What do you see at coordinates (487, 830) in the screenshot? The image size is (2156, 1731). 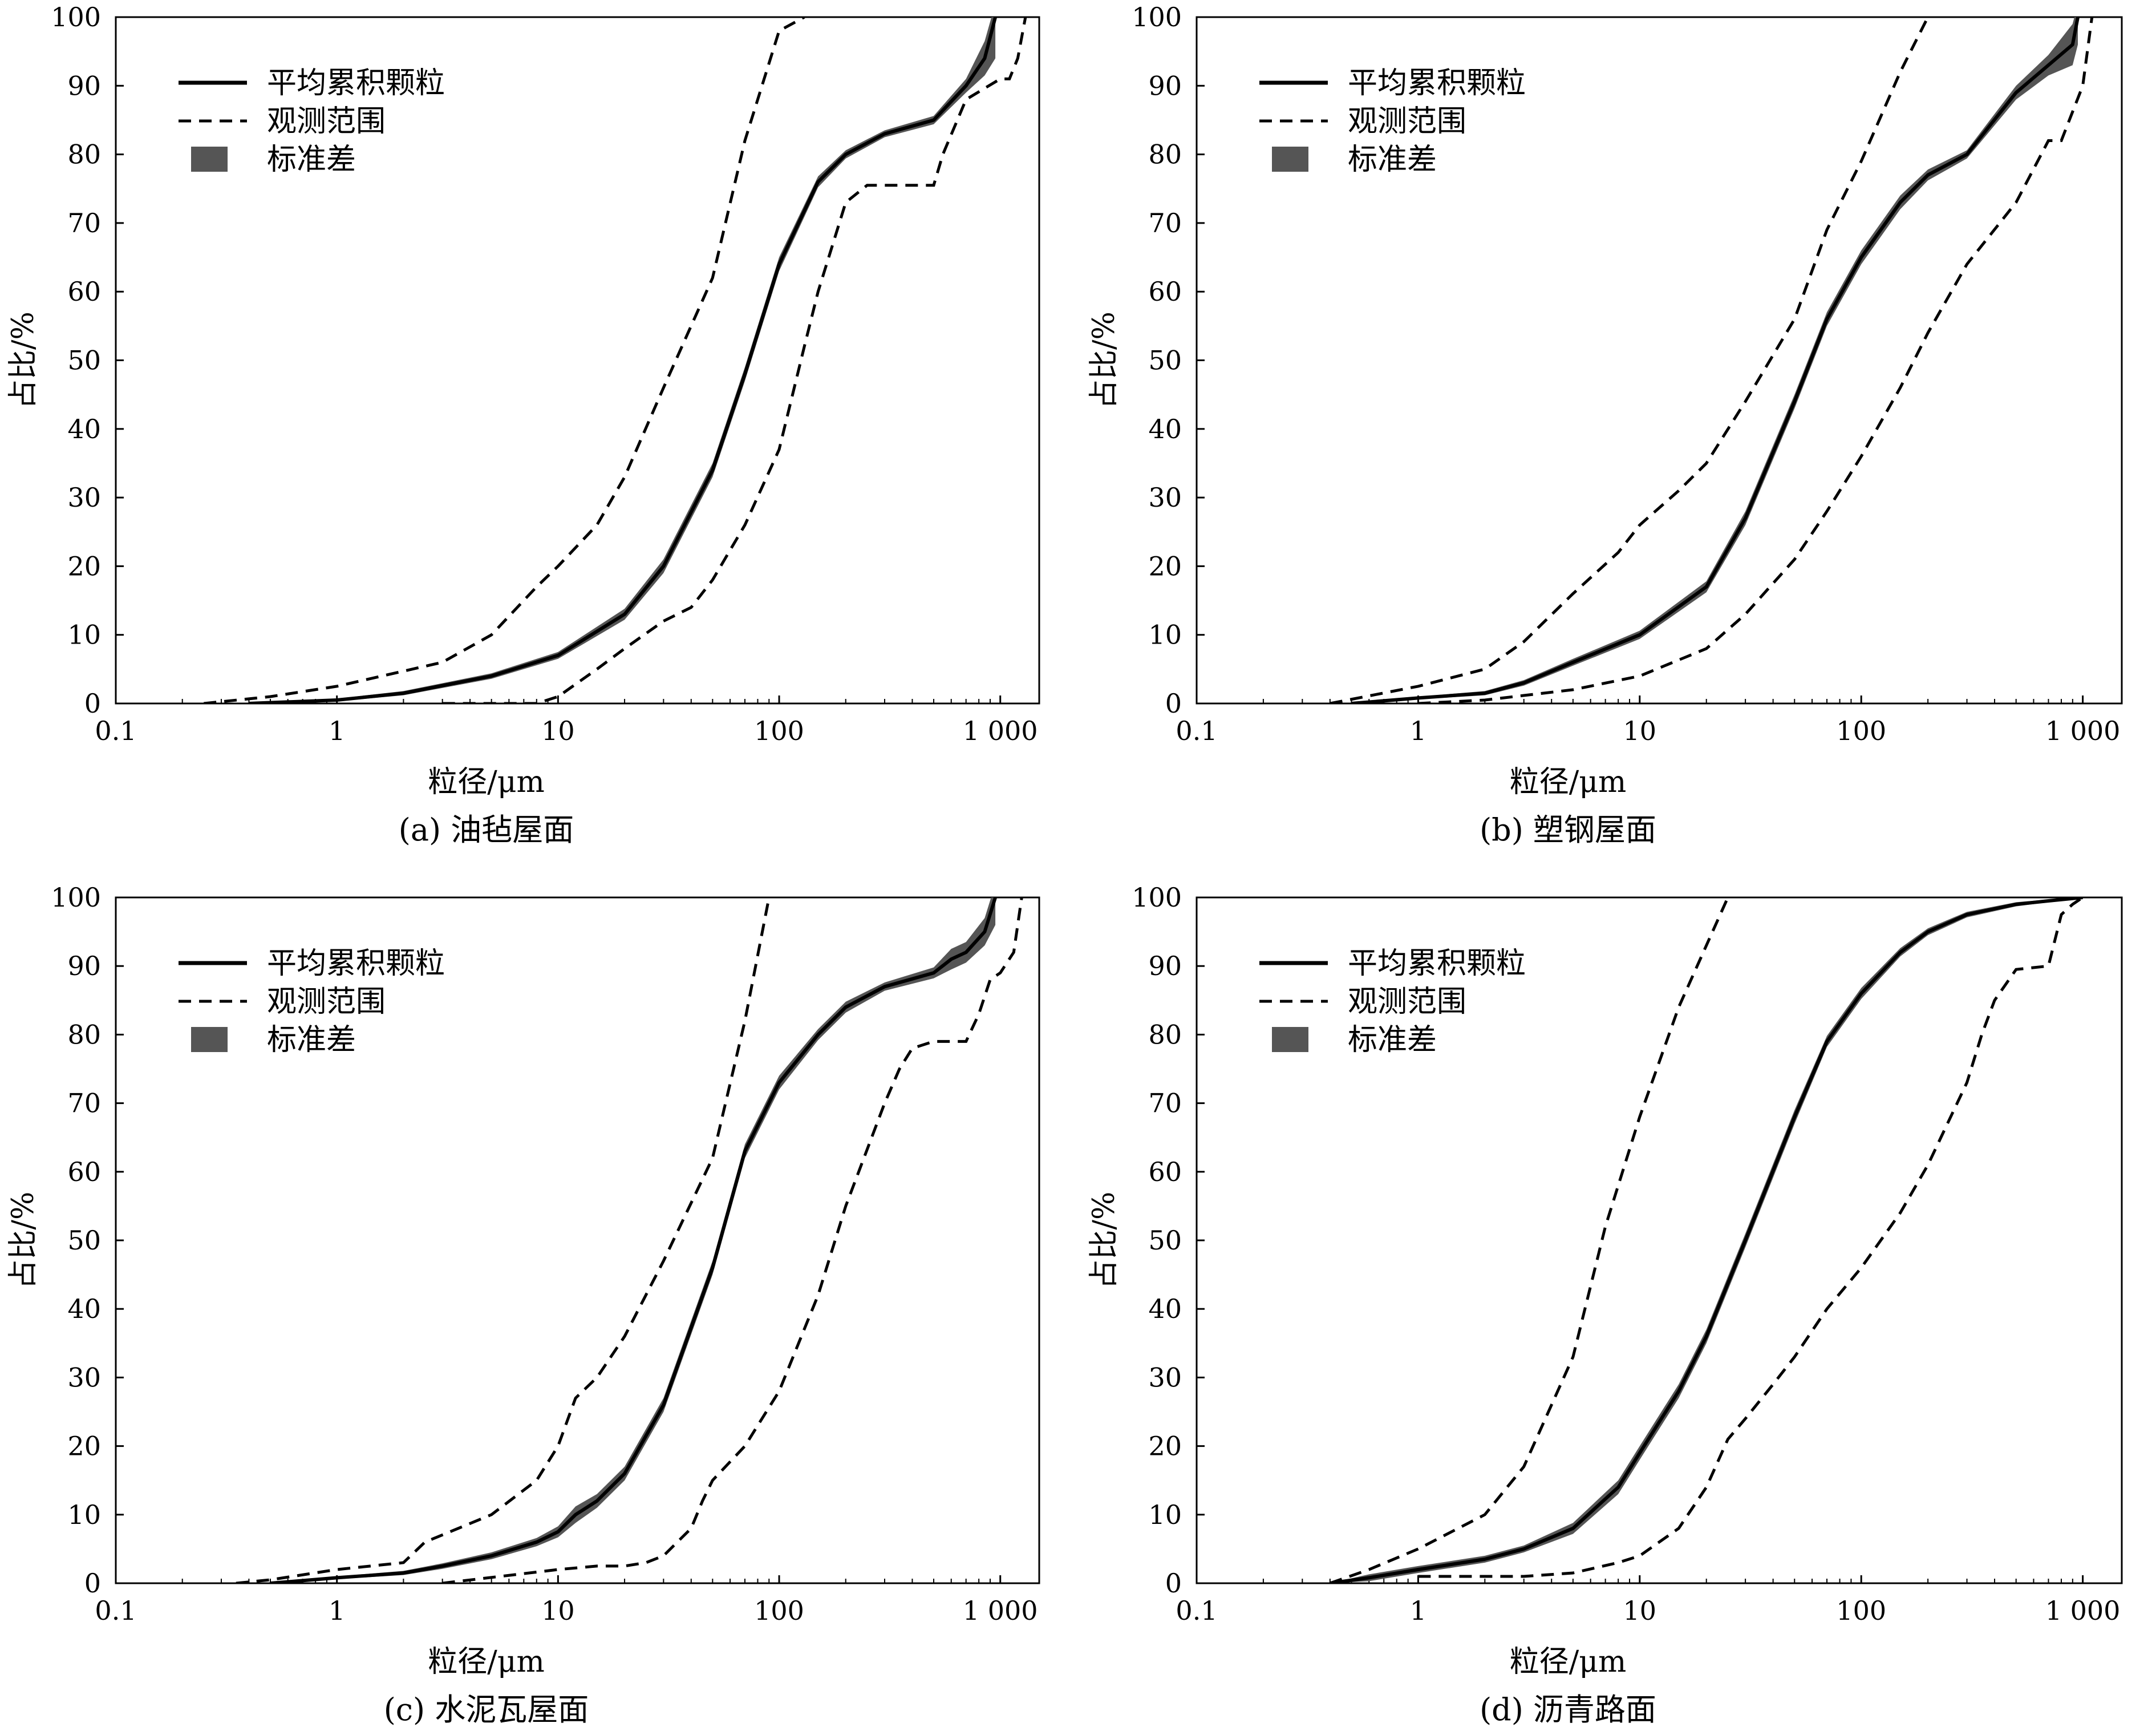 I see `panel-caption: (a) 油毡屋面` at bounding box center [487, 830].